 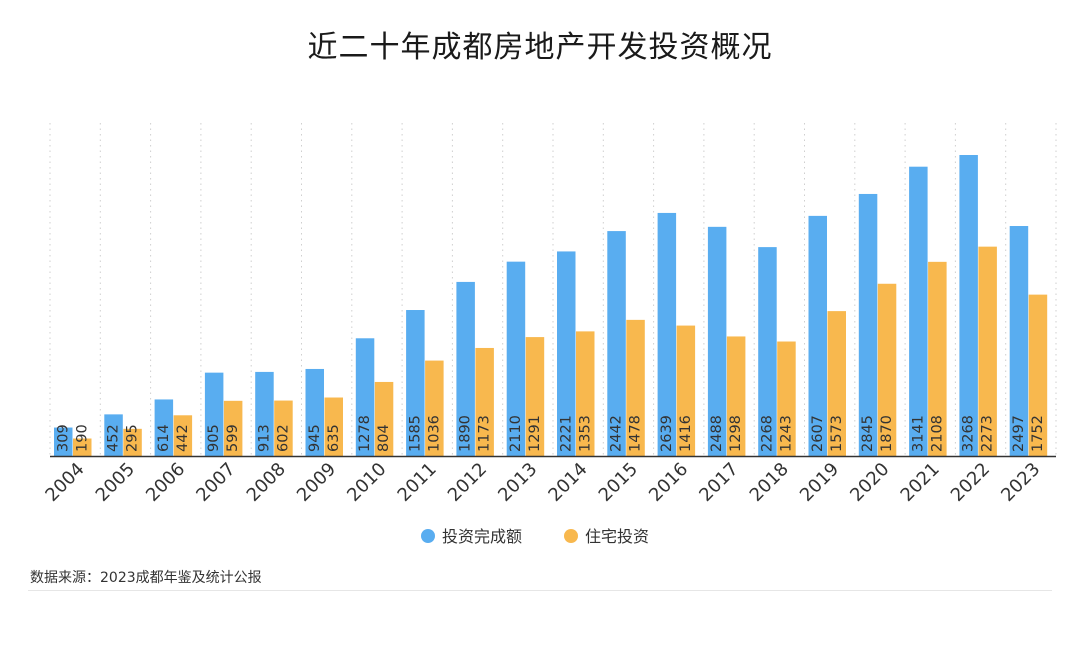 I want to click on data-label-invest: 2442, so click(x=617, y=433).